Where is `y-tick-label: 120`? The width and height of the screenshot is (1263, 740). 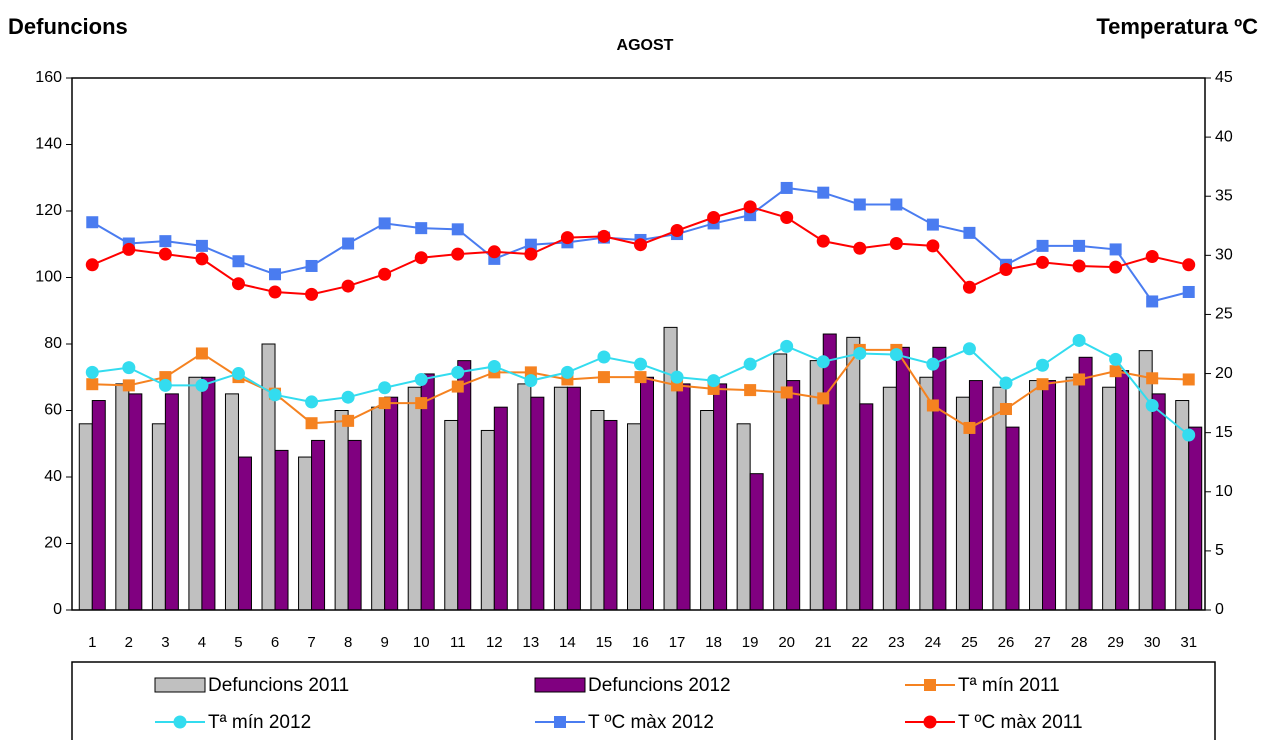
y-tick-label: 120 is located at coordinates (48, 210).